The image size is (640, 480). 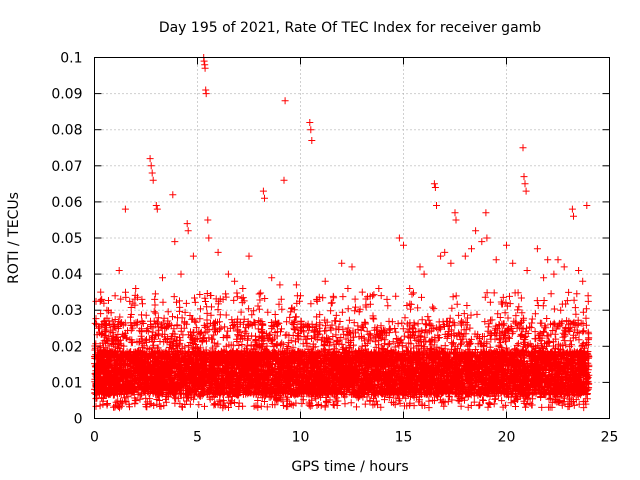 I want to click on y-tick-label: 0.05, so click(x=66, y=239).